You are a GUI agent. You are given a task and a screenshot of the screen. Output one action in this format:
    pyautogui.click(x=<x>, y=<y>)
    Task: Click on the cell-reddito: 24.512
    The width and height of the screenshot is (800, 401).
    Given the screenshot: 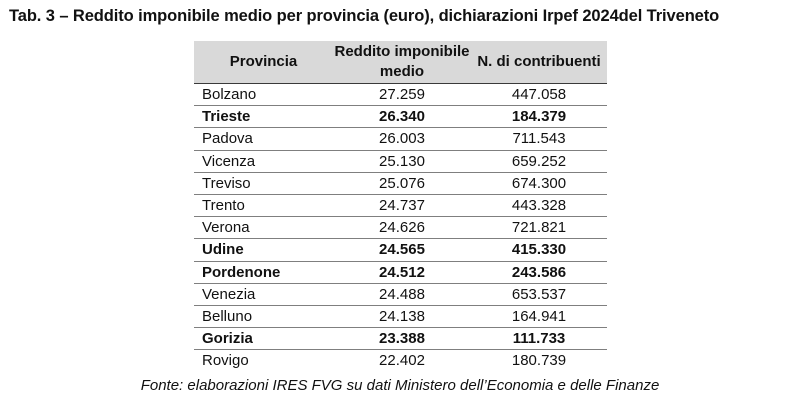 What is the action you would take?
    pyautogui.click(x=402, y=272)
    